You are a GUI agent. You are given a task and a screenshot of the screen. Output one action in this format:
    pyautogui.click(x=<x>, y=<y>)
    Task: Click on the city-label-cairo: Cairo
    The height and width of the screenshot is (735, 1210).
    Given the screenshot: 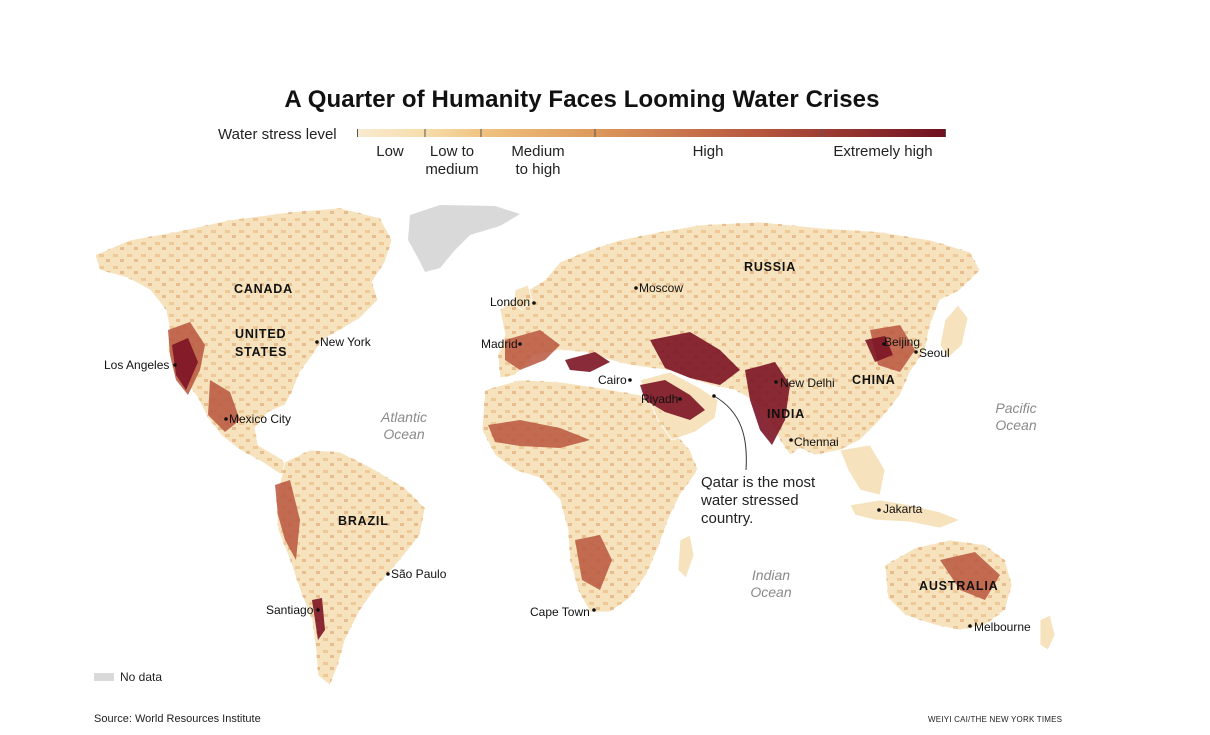 What is the action you would take?
    pyautogui.click(x=612, y=380)
    